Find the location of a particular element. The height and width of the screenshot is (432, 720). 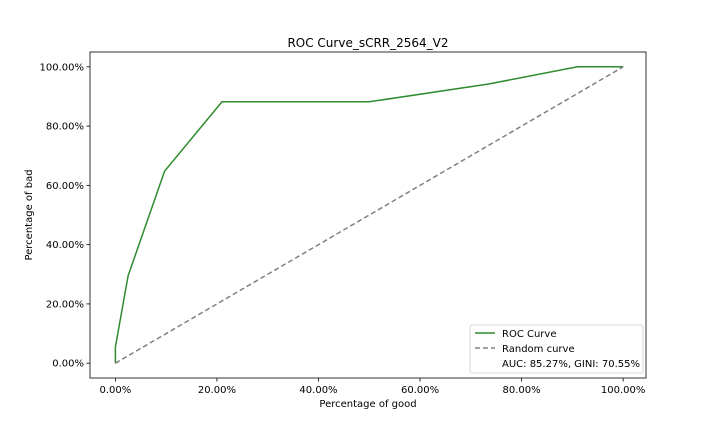

legend-random-label: Random curve is located at coordinates (538, 349).